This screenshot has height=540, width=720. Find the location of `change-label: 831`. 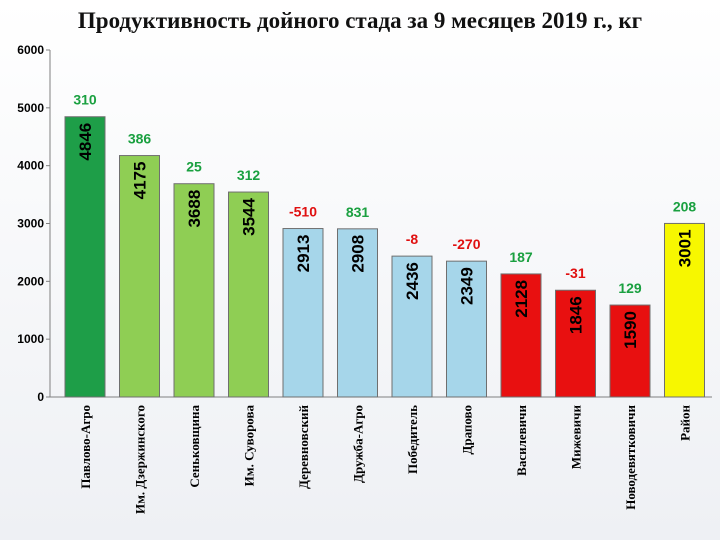

change-label: 831 is located at coordinates (358, 212).